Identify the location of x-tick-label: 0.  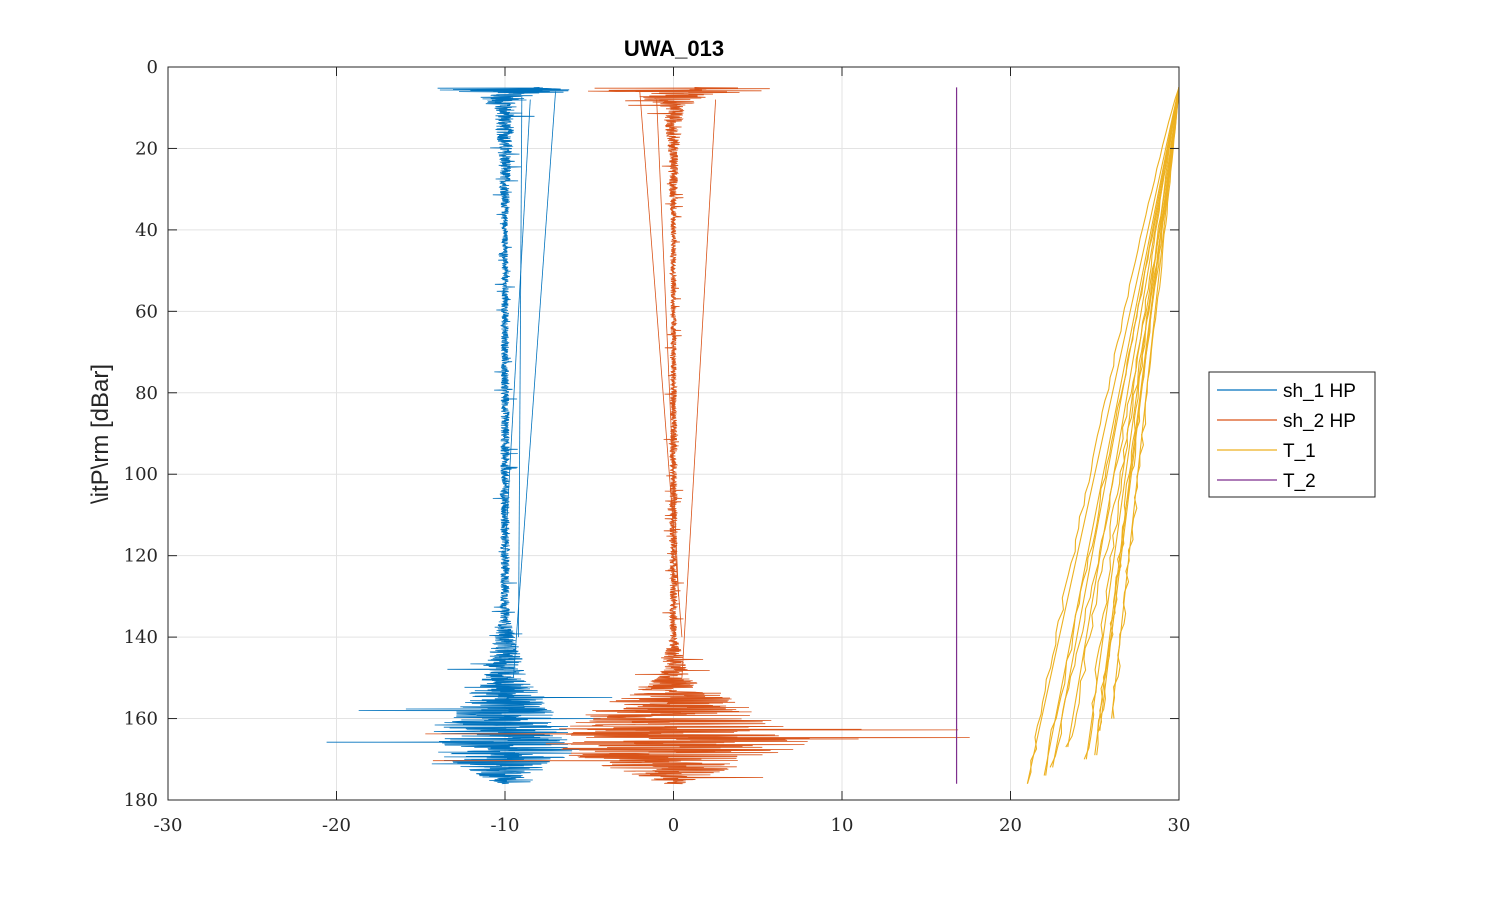
(673, 825).